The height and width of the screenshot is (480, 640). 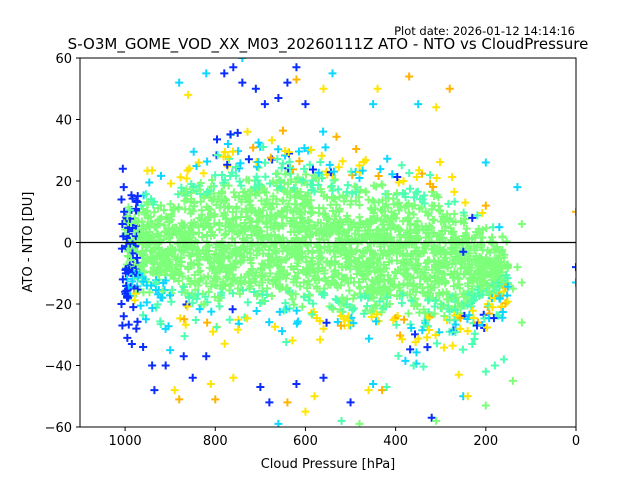 I want to click on x-axis: 1000 800 600 400 200 0, so click(x=344, y=438).